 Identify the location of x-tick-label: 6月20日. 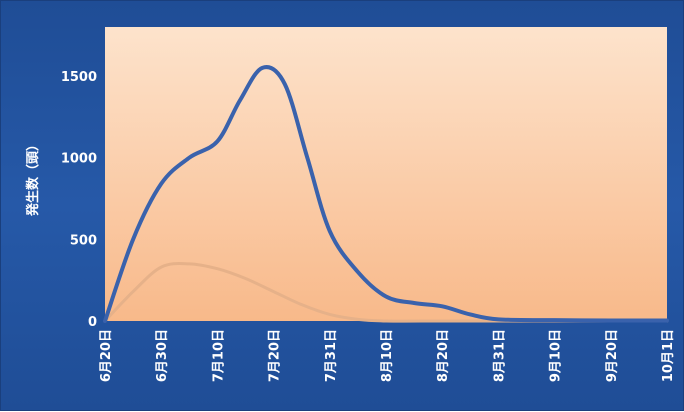
(106, 355).